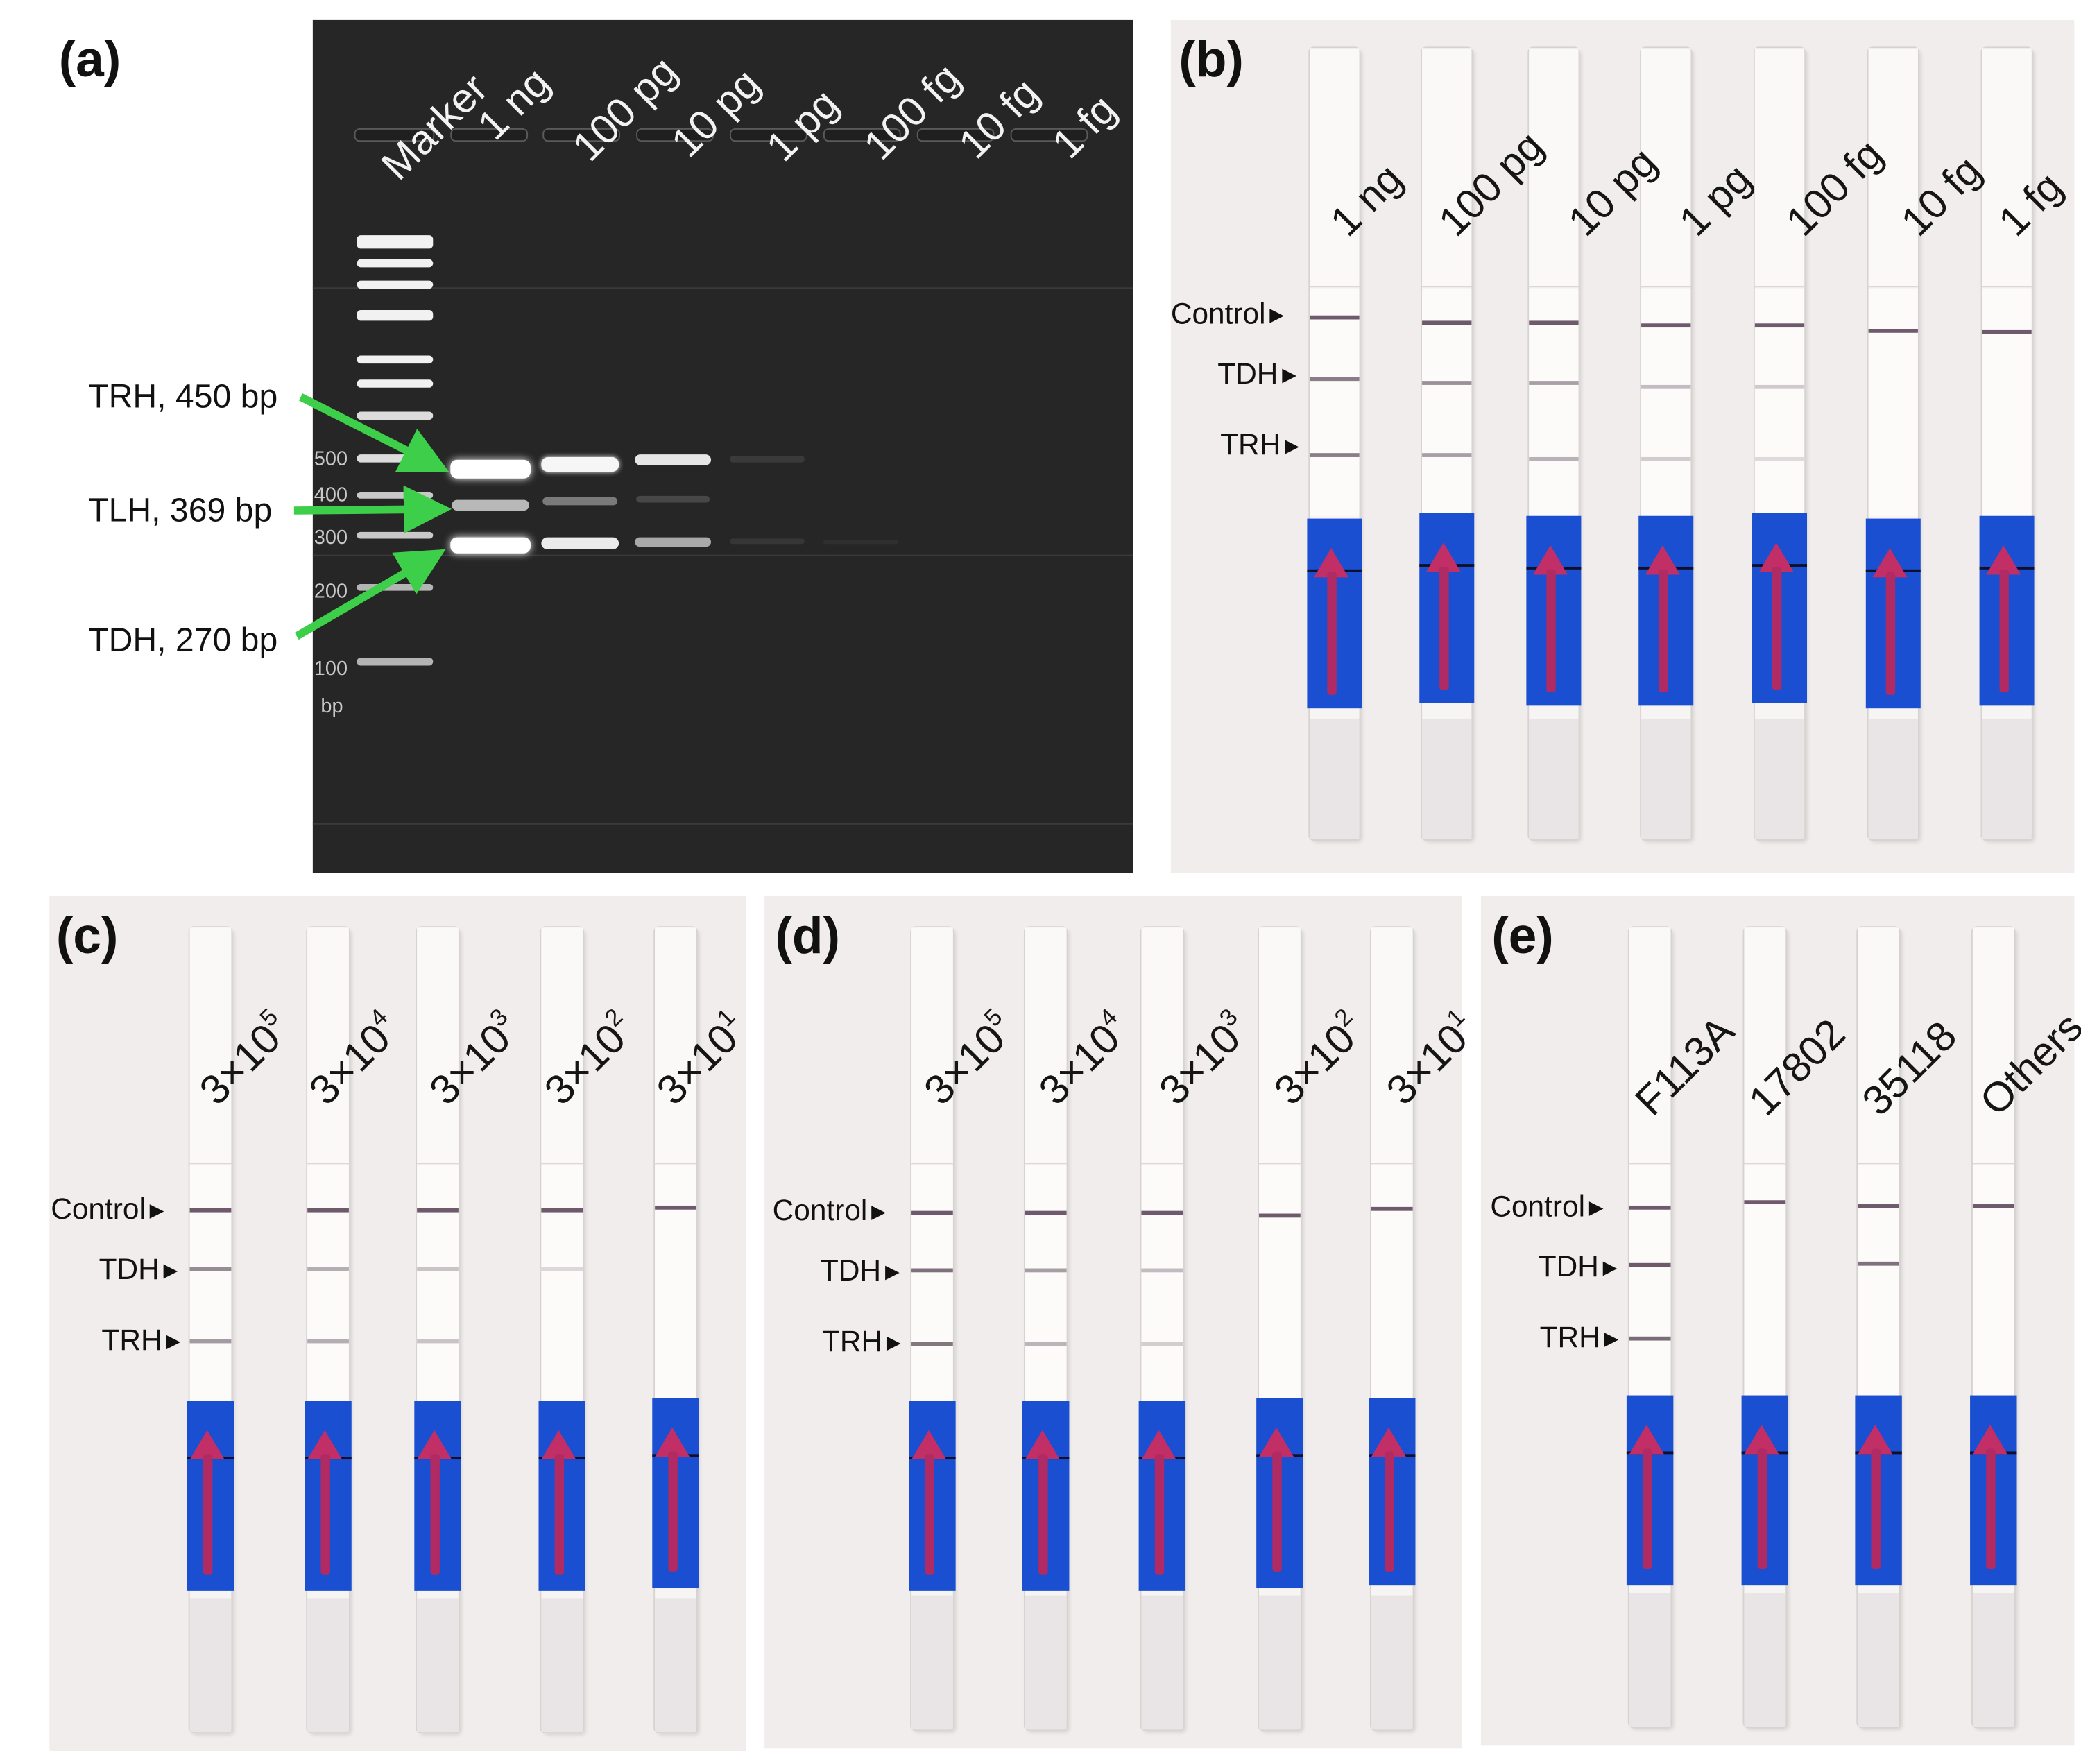  Describe the element at coordinates (373, 510) in the screenshot. I see `arrow-tlh` at that location.